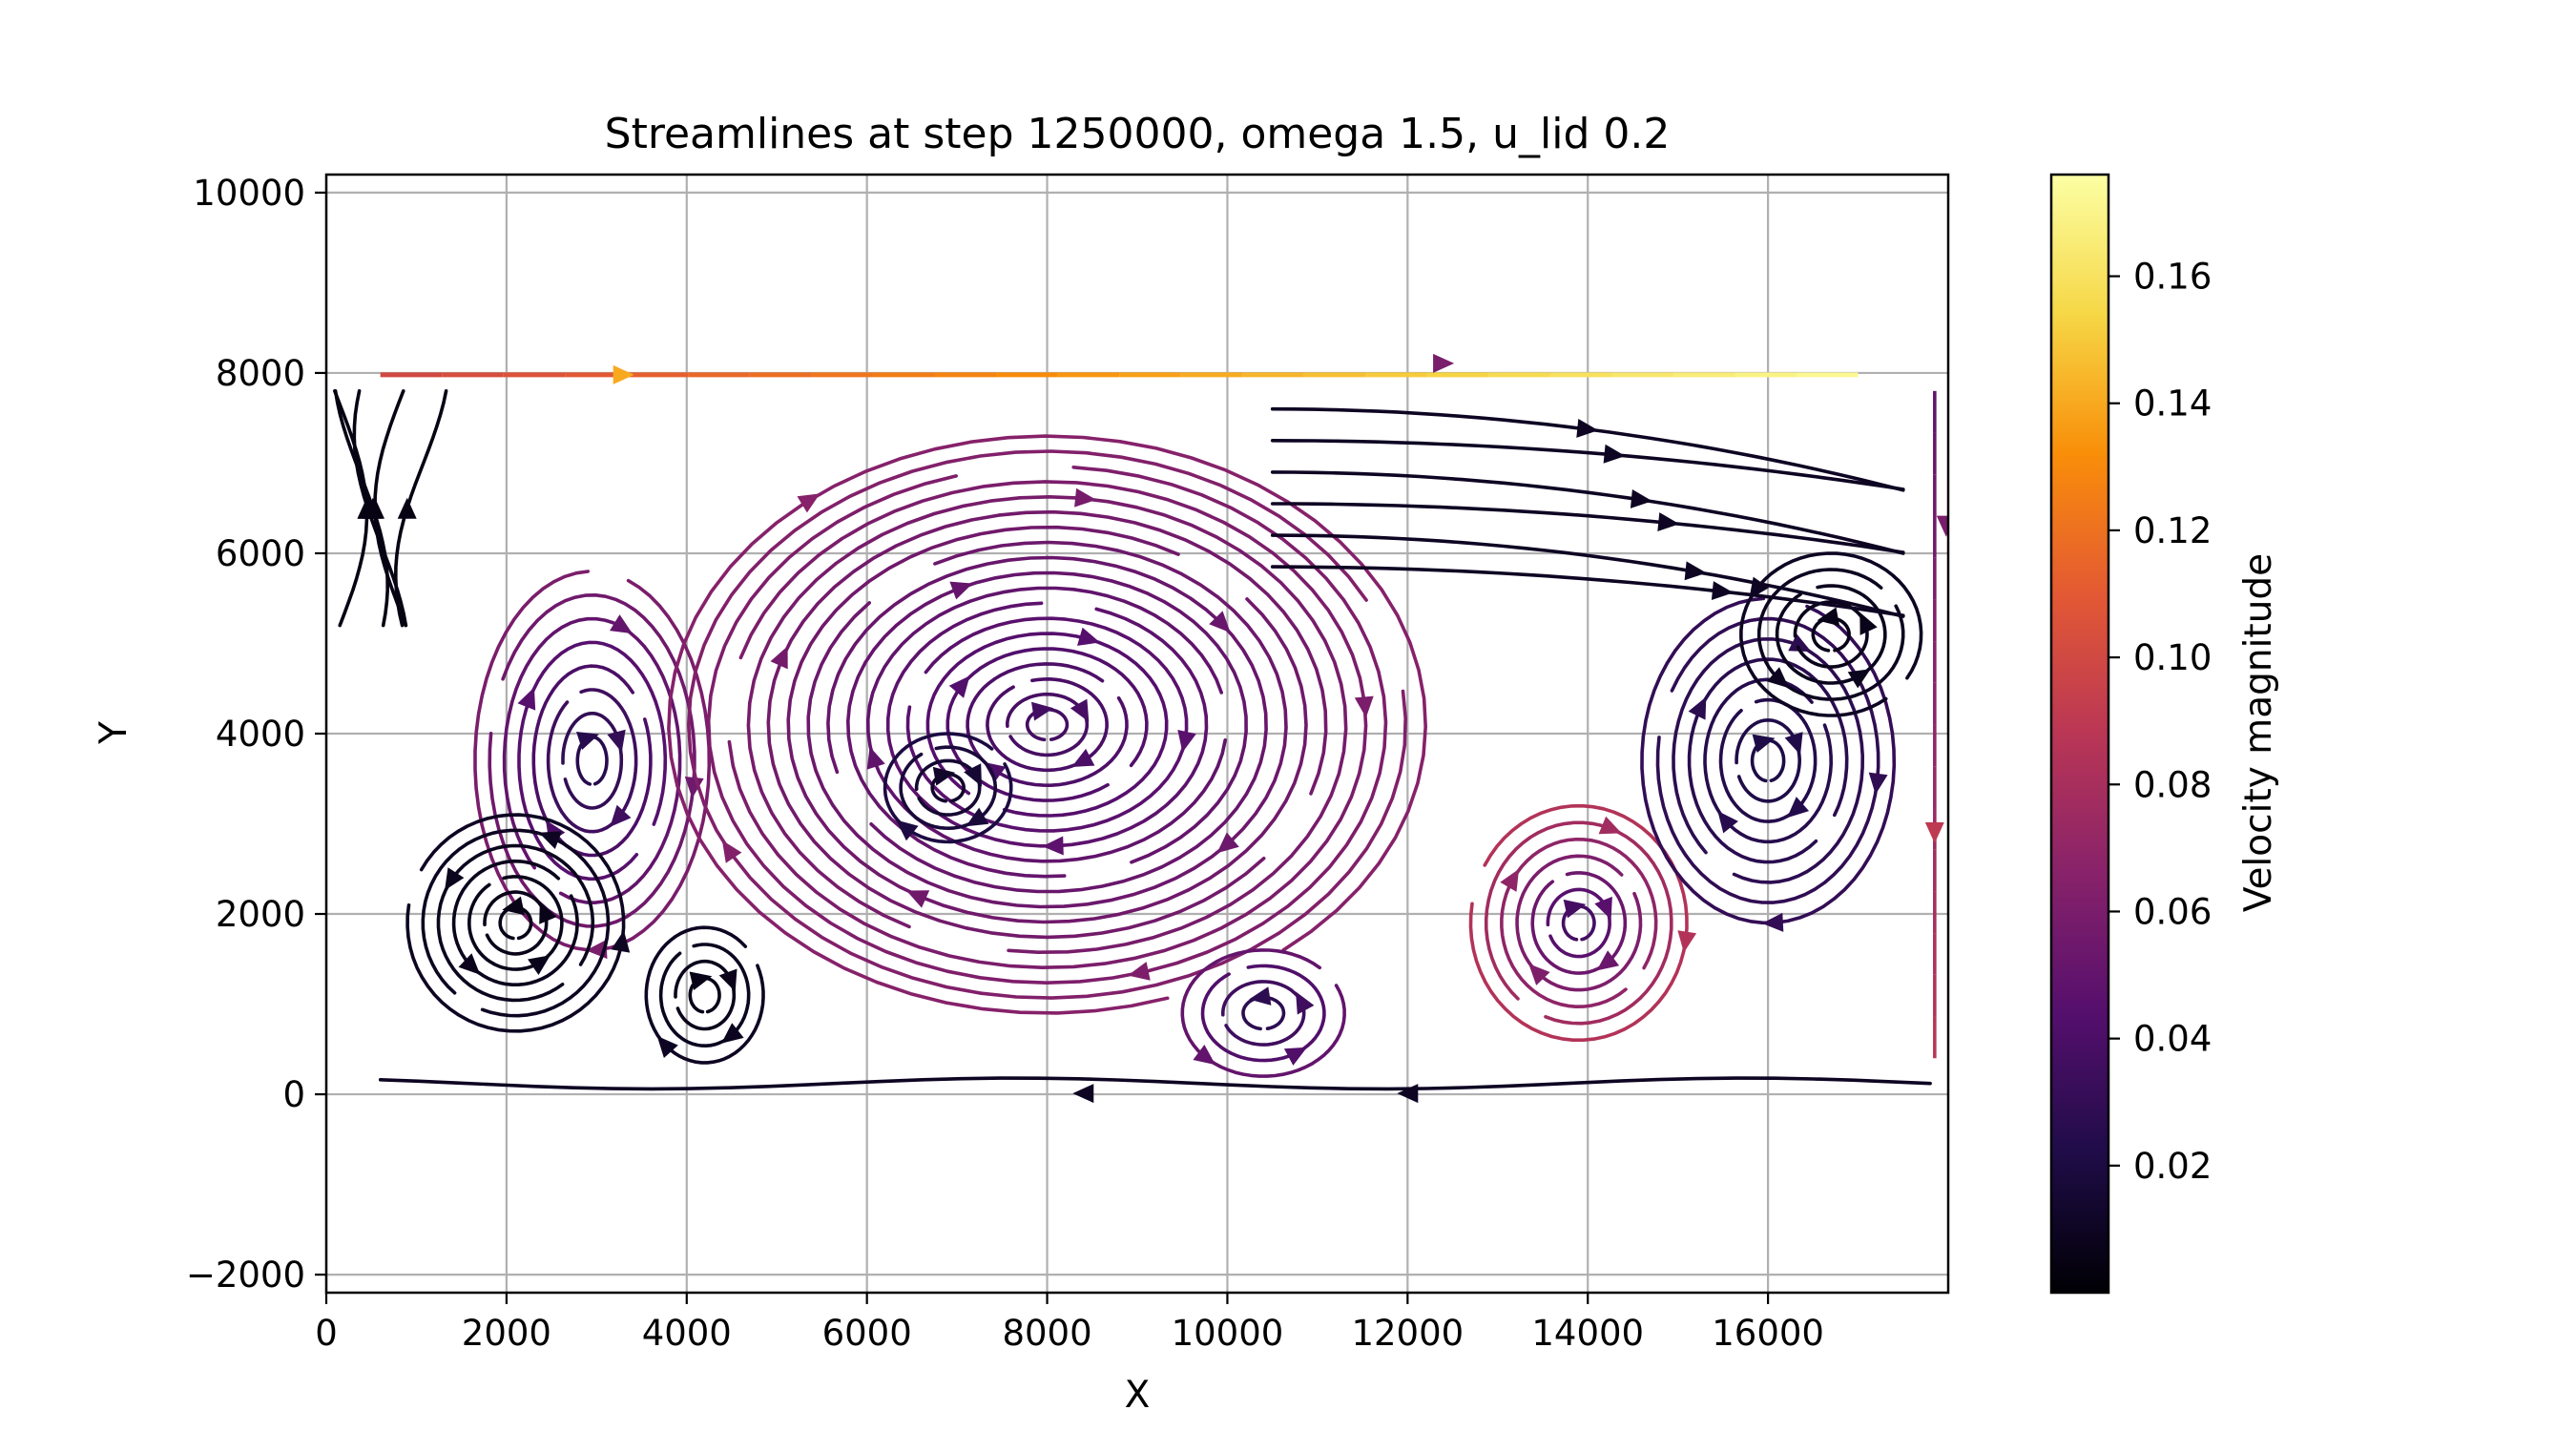 This screenshot has width=2576, height=1431. What do you see at coordinates (2172, 277) in the screenshot?
I see `colorbar-tick-label: 0.16` at bounding box center [2172, 277].